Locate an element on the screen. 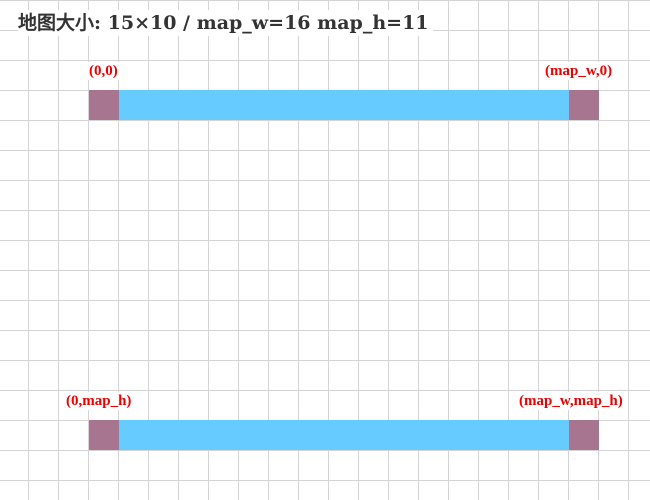  label-top-left: (0,0) is located at coordinates (103, 71).